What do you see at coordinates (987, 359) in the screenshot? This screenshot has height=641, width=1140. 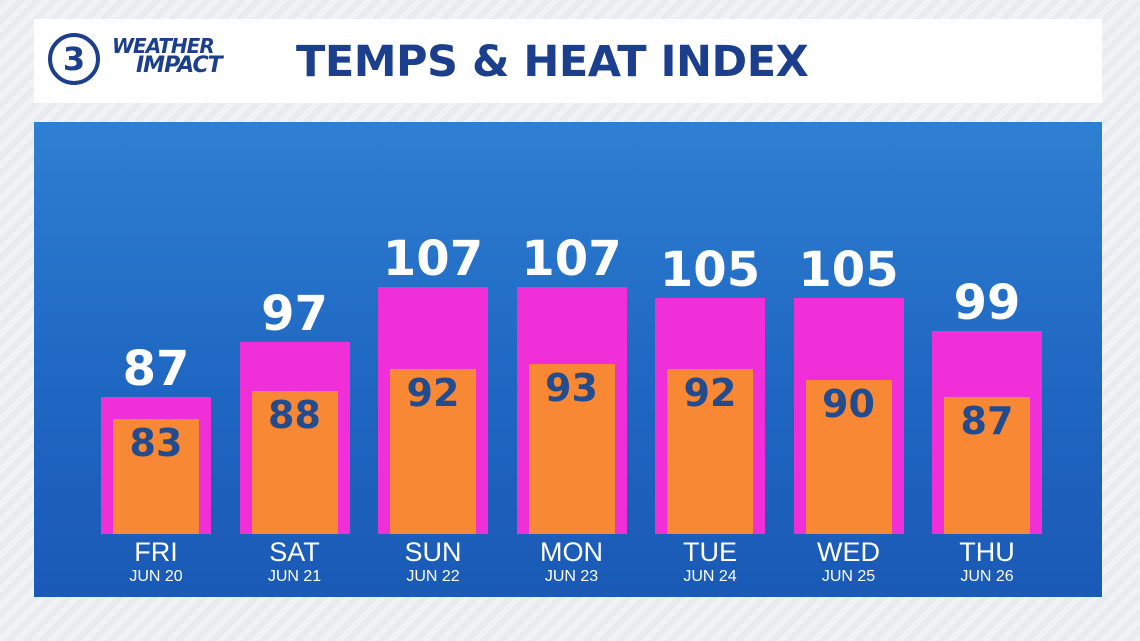 I see `day-column: 99 87 THU JUN 26` at bounding box center [987, 359].